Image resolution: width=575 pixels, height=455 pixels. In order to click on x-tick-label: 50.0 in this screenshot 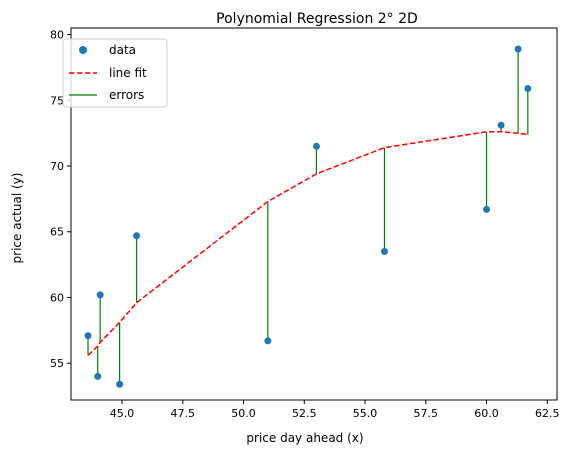, I will do `click(243, 413)`.